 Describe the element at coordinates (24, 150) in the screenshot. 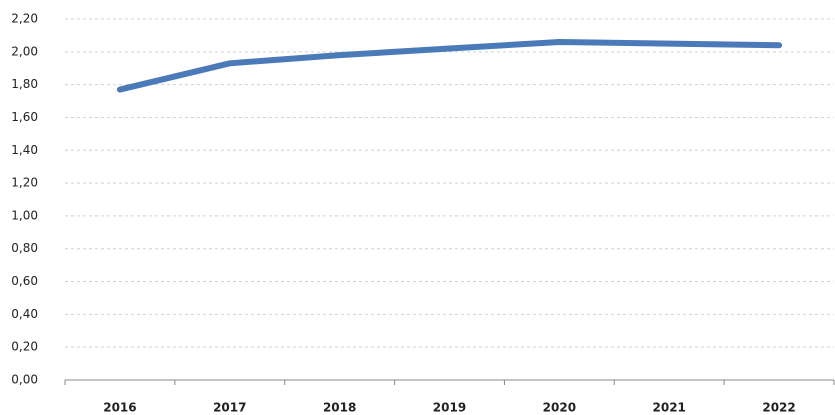

I see `y-tick-label: 1,40` at that location.